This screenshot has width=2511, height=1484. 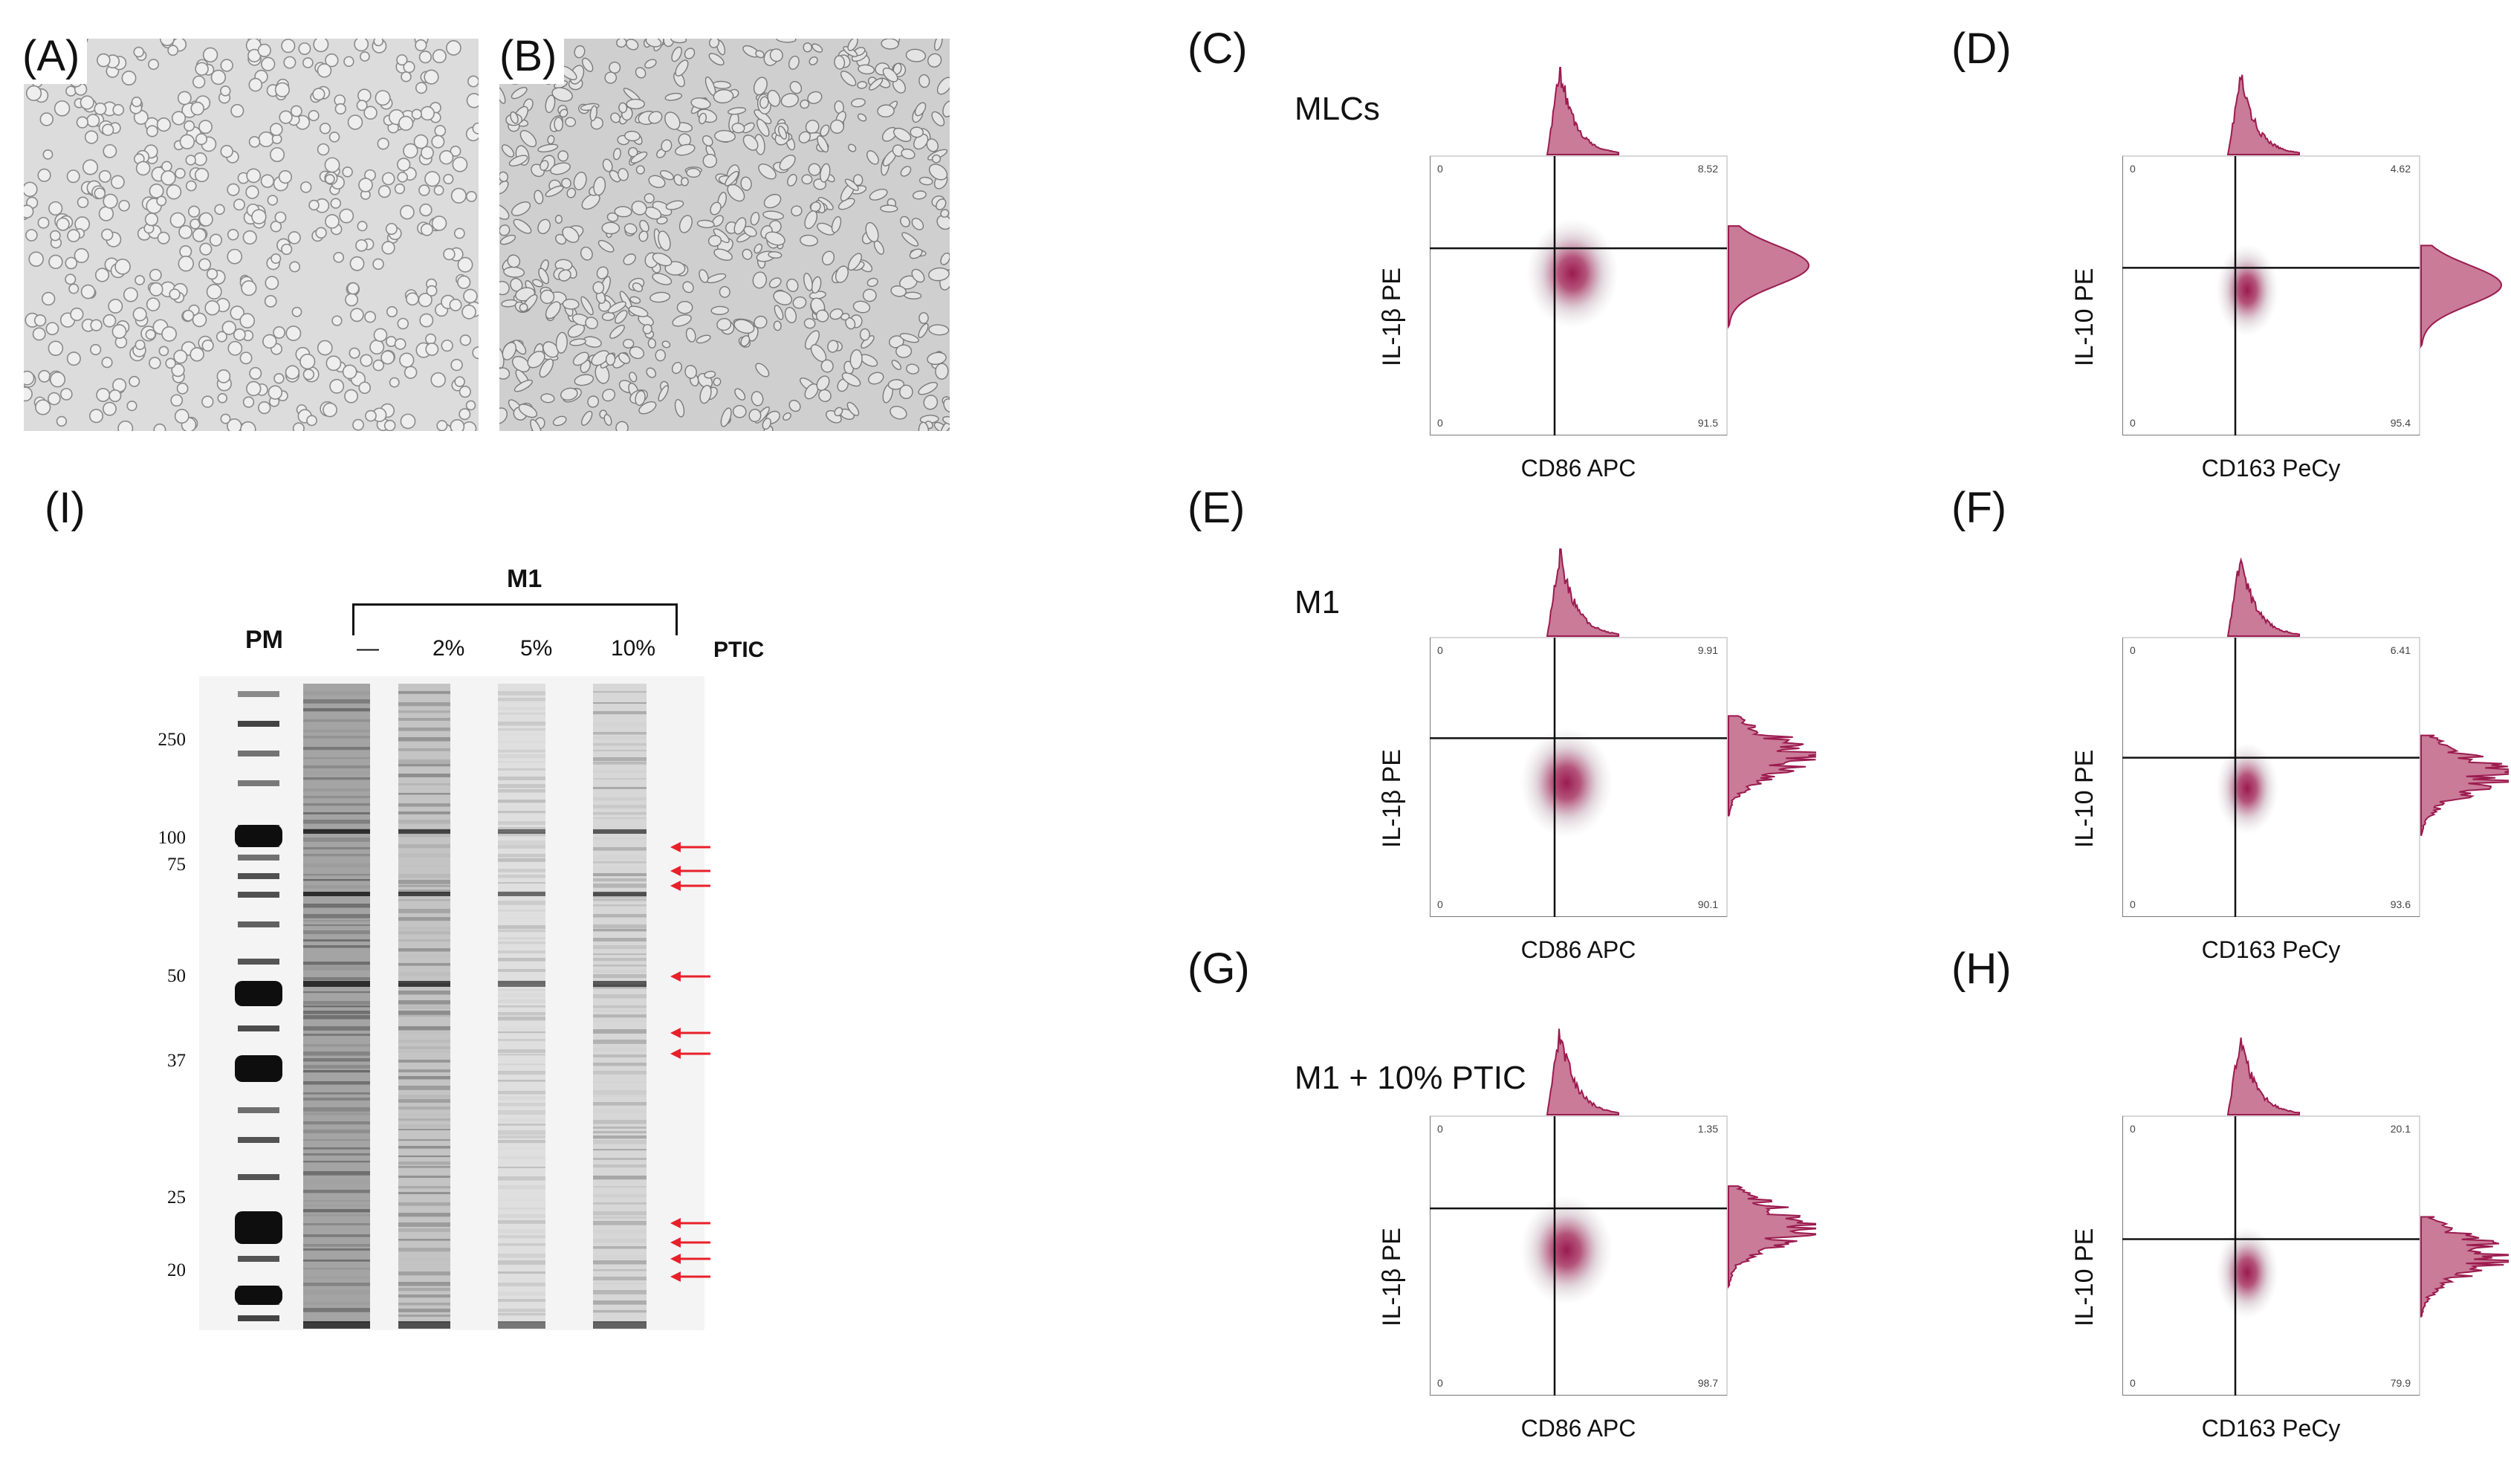 I want to click on gel-group-bracket, so click(x=515, y=619).